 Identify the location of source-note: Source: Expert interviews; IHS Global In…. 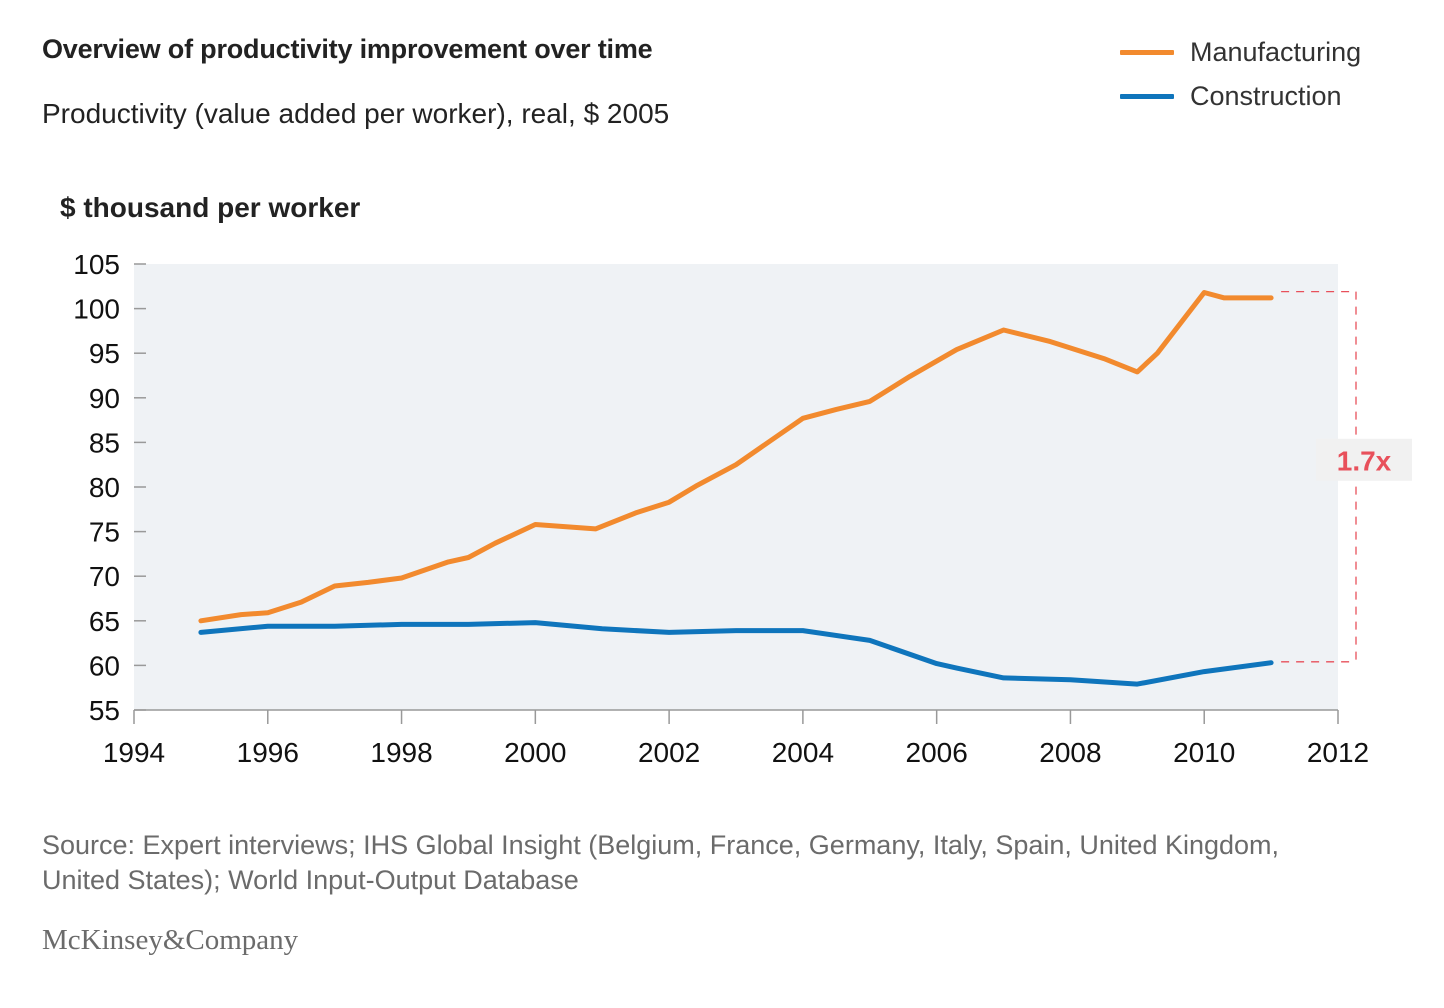
(661, 862).